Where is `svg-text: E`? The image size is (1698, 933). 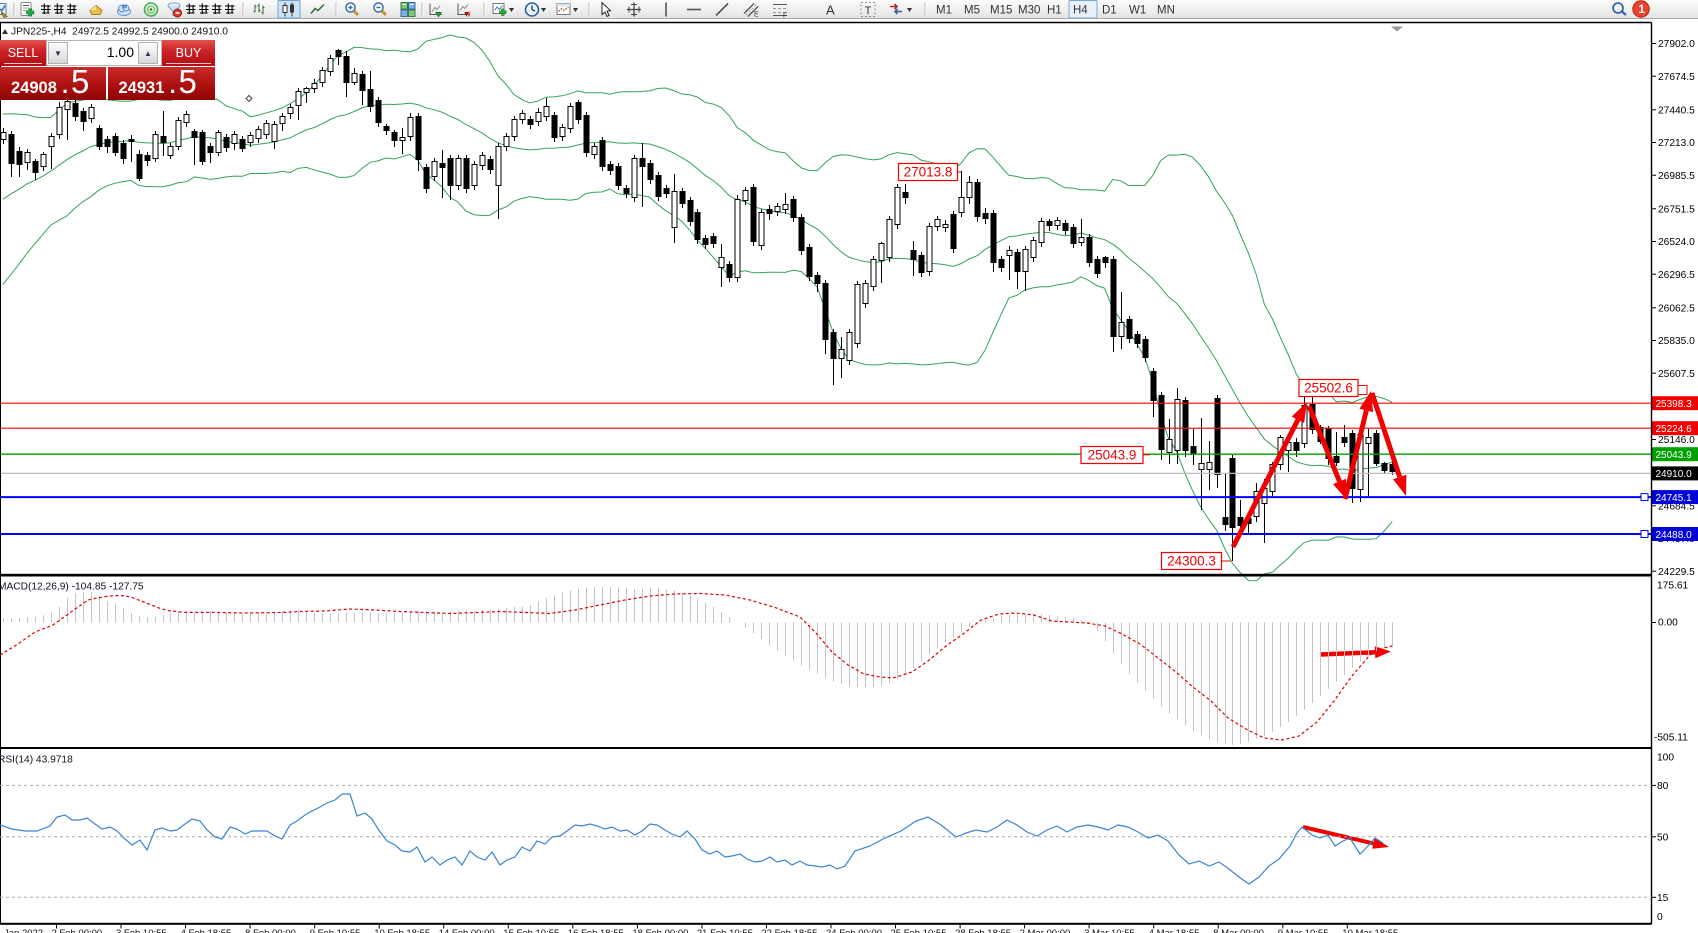 svg-text: E is located at coordinates (756, 15).